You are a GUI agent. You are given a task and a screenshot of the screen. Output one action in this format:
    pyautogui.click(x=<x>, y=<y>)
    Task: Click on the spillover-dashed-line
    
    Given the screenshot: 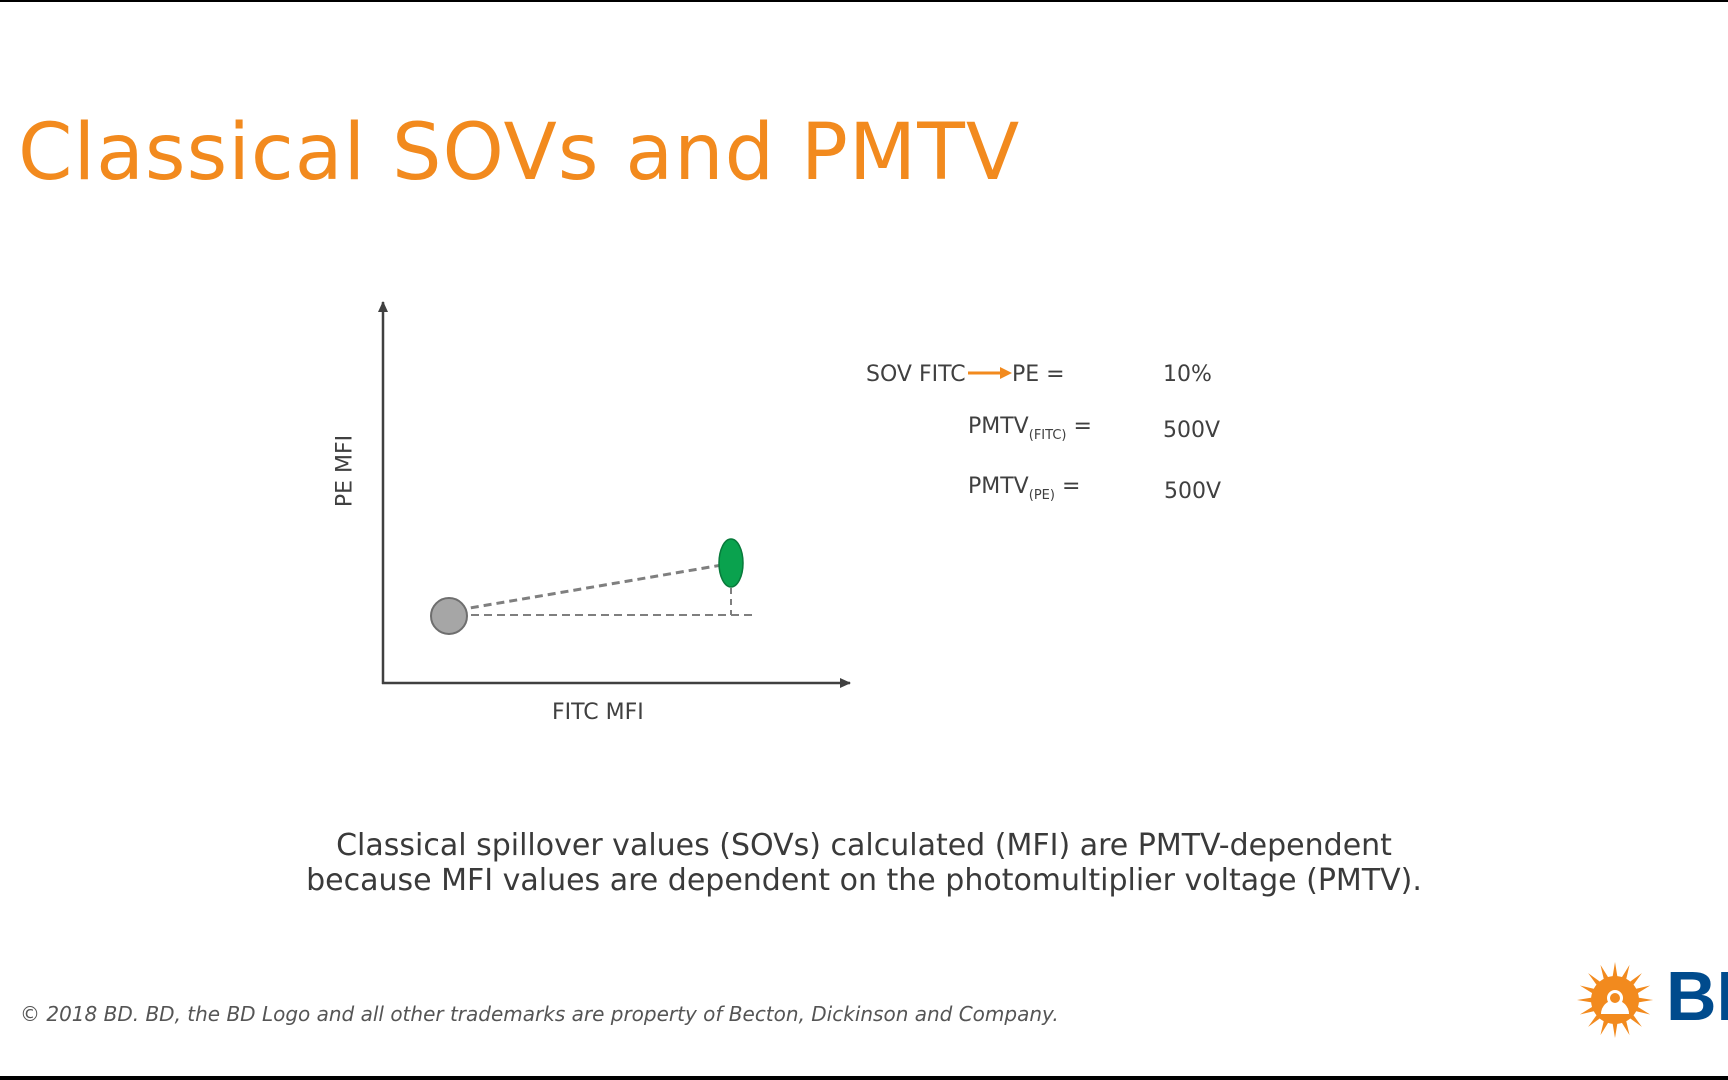 What is the action you would take?
    pyautogui.click(x=590, y=587)
    